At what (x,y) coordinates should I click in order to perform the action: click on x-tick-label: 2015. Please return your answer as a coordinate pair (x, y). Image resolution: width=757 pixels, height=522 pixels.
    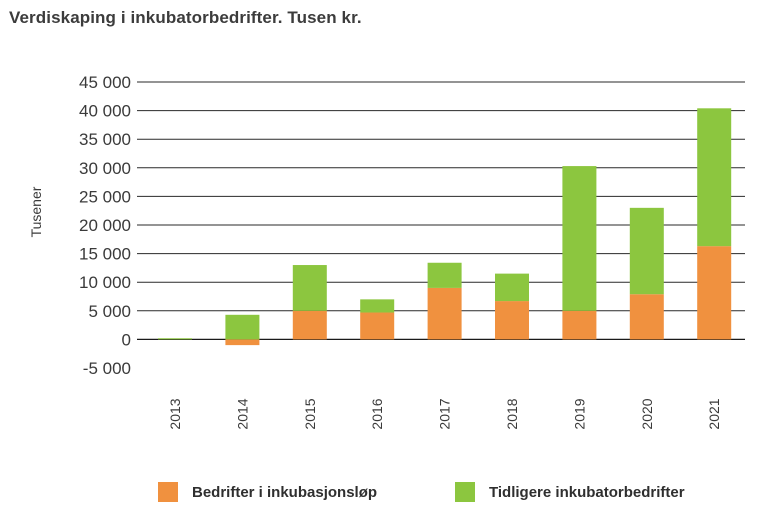
    Looking at the image, I should click on (310, 413).